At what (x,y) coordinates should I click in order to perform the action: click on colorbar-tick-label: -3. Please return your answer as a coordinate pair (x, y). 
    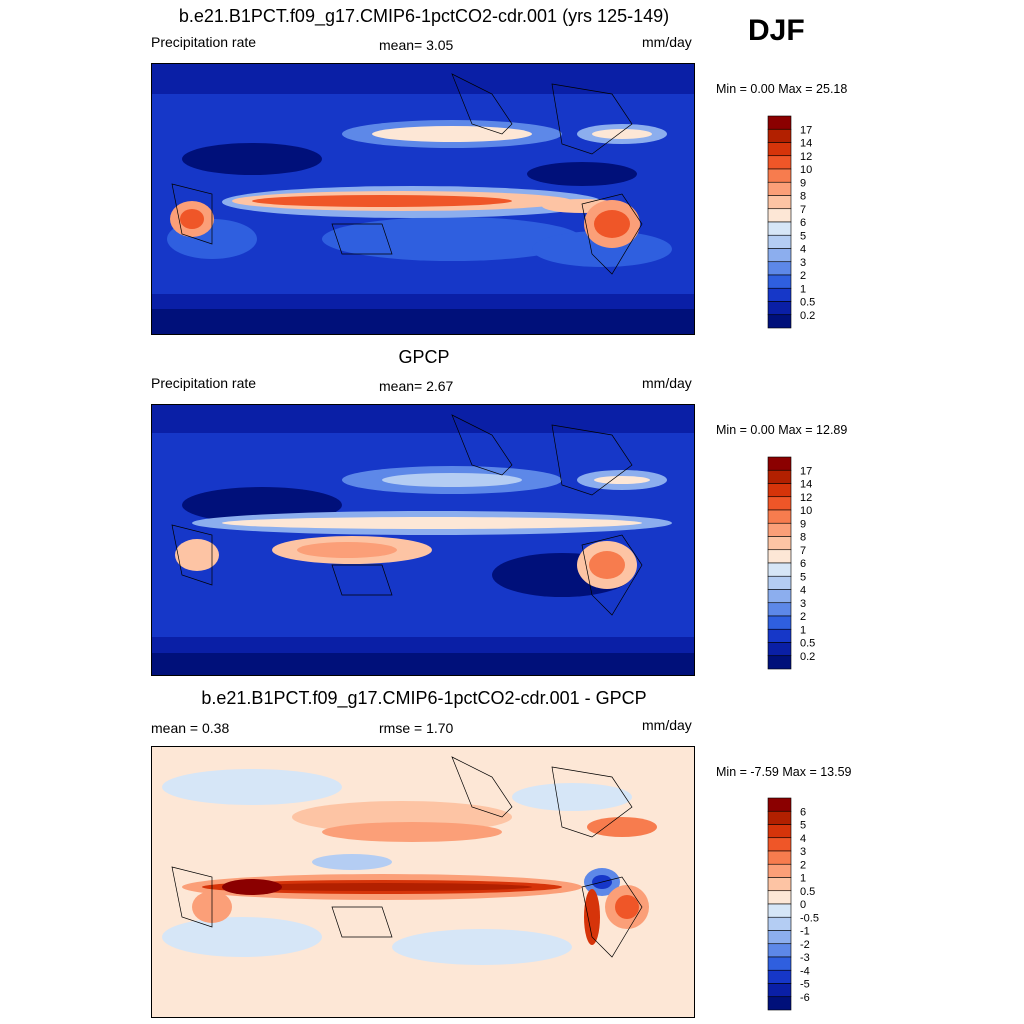
    Looking at the image, I should click on (805, 958).